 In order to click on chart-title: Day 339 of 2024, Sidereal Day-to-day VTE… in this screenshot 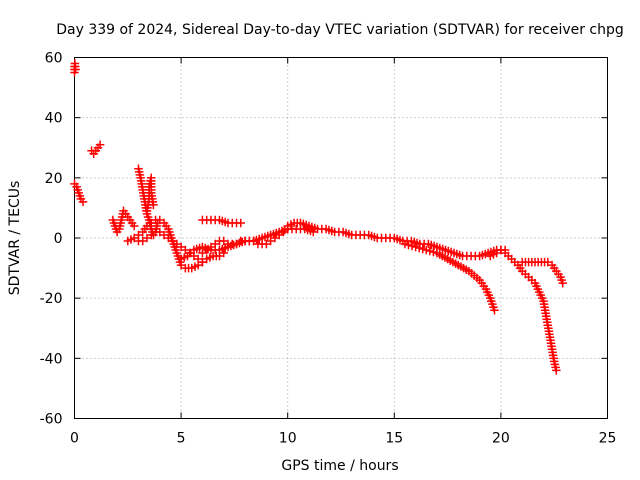, I will do `click(340, 30)`.